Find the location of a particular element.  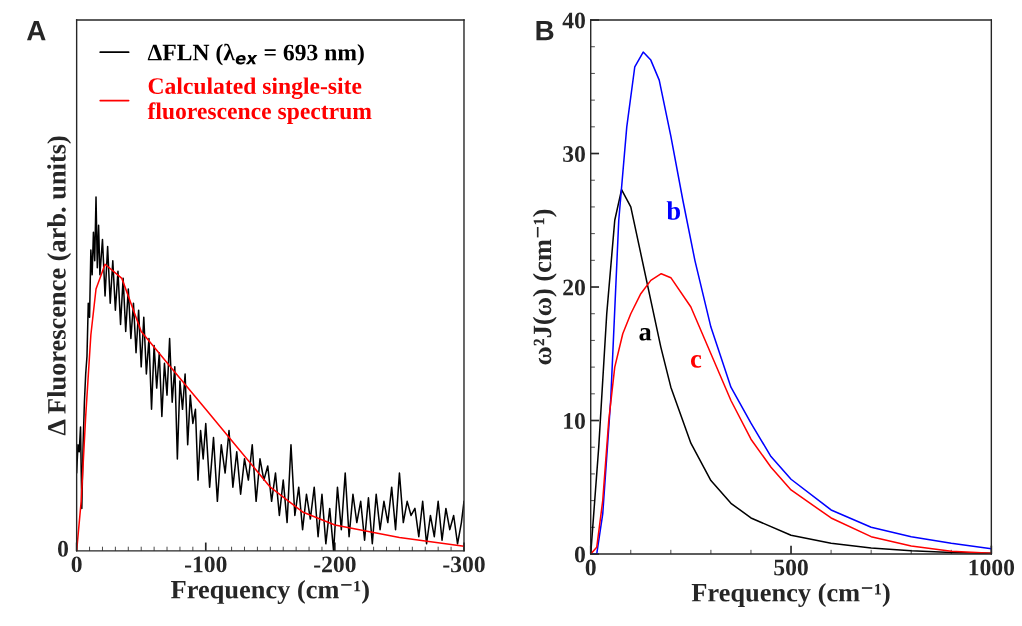

y-tick-label: 10 is located at coordinates (574, 421).